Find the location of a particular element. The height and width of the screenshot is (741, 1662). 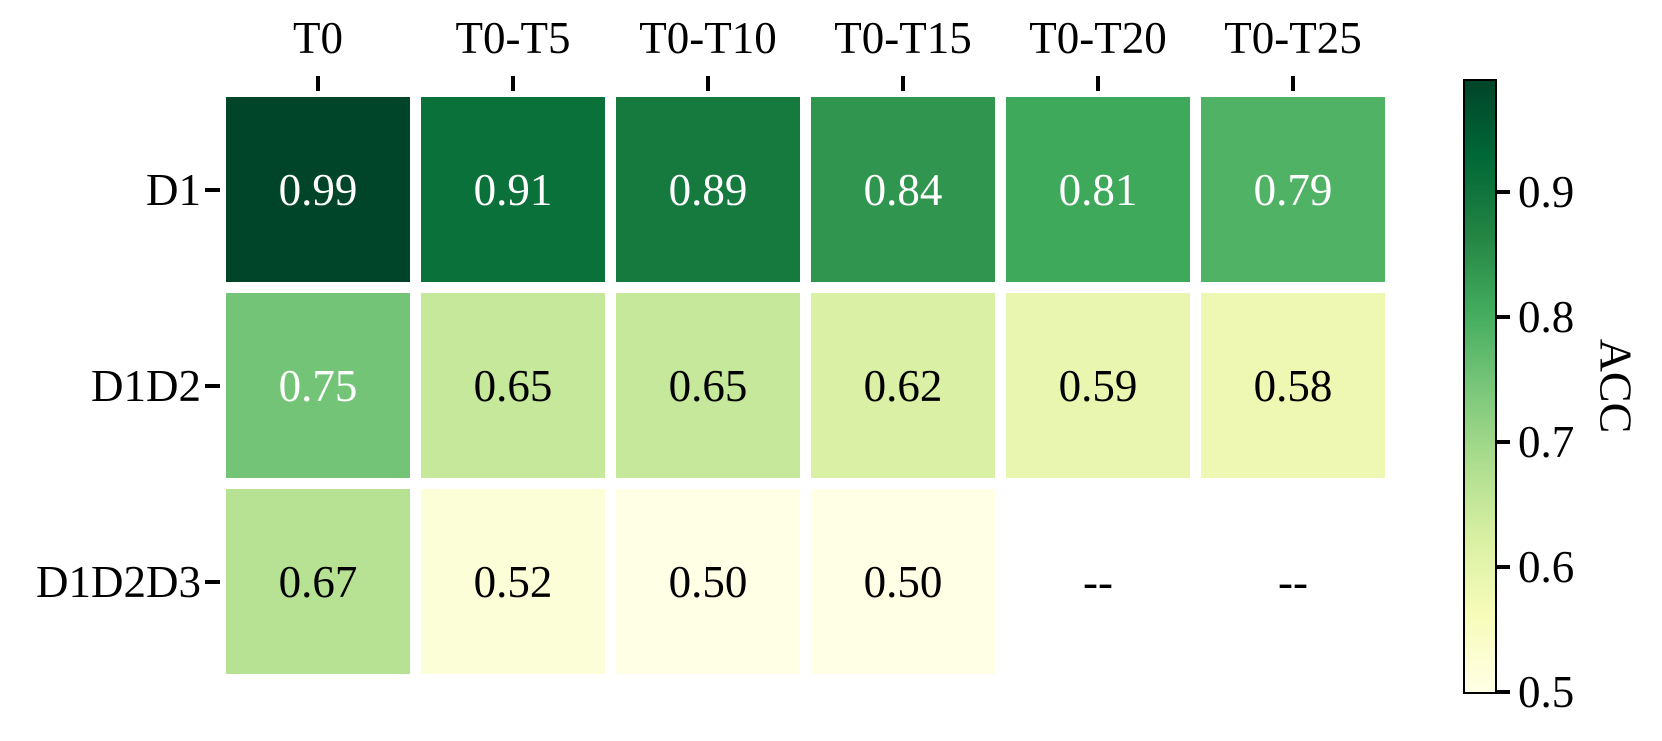

y-tick-label: D1D2 is located at coordinates (146, 385).